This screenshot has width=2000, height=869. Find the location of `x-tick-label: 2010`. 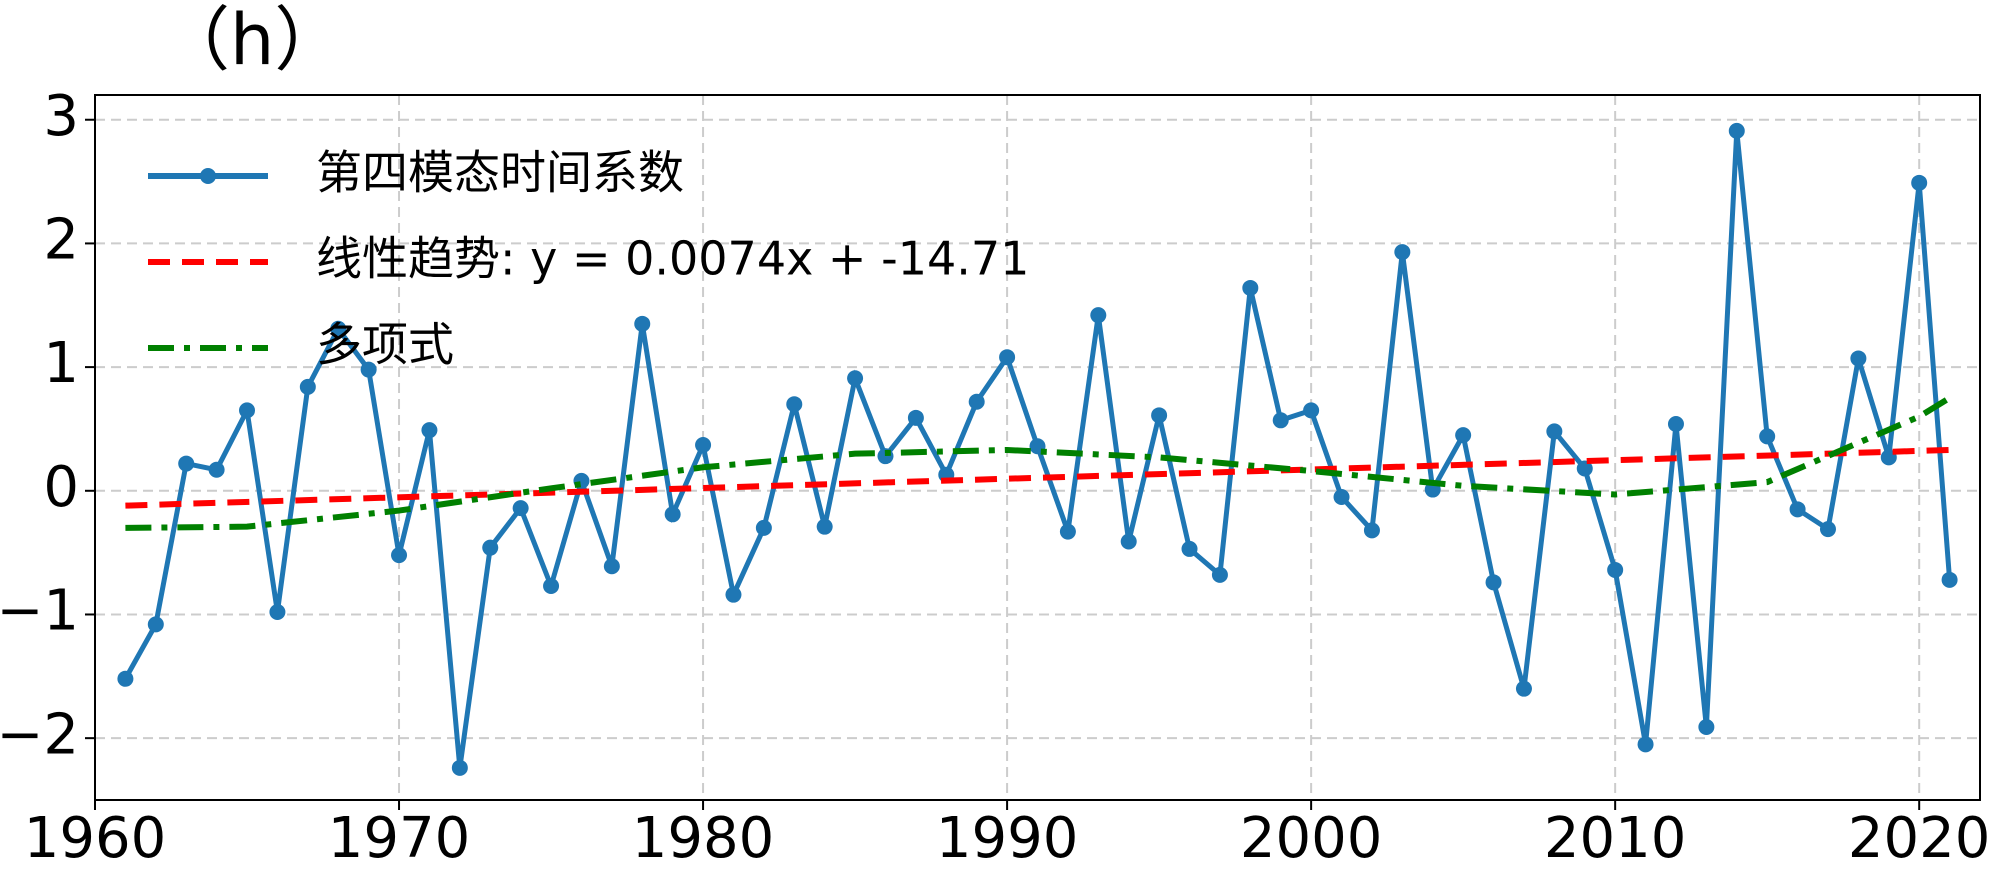

x-tick-label: 2010 is located at coordinates (1615, 837).